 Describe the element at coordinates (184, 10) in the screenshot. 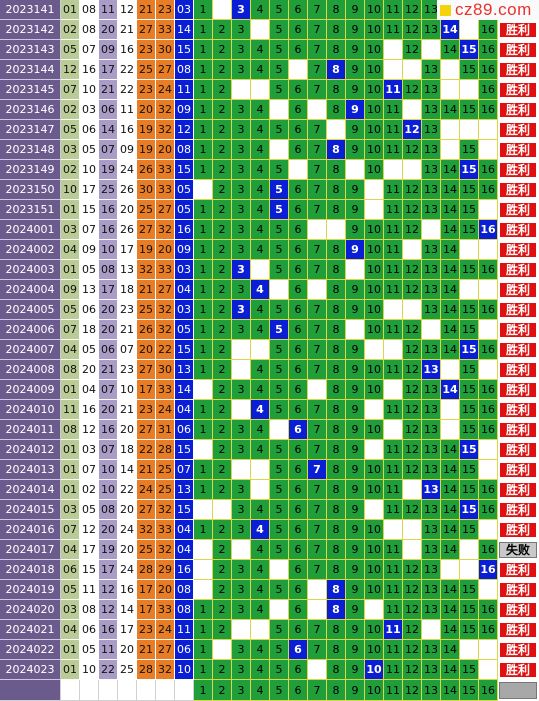

I see `blue-ball-cell: 03` at that location.